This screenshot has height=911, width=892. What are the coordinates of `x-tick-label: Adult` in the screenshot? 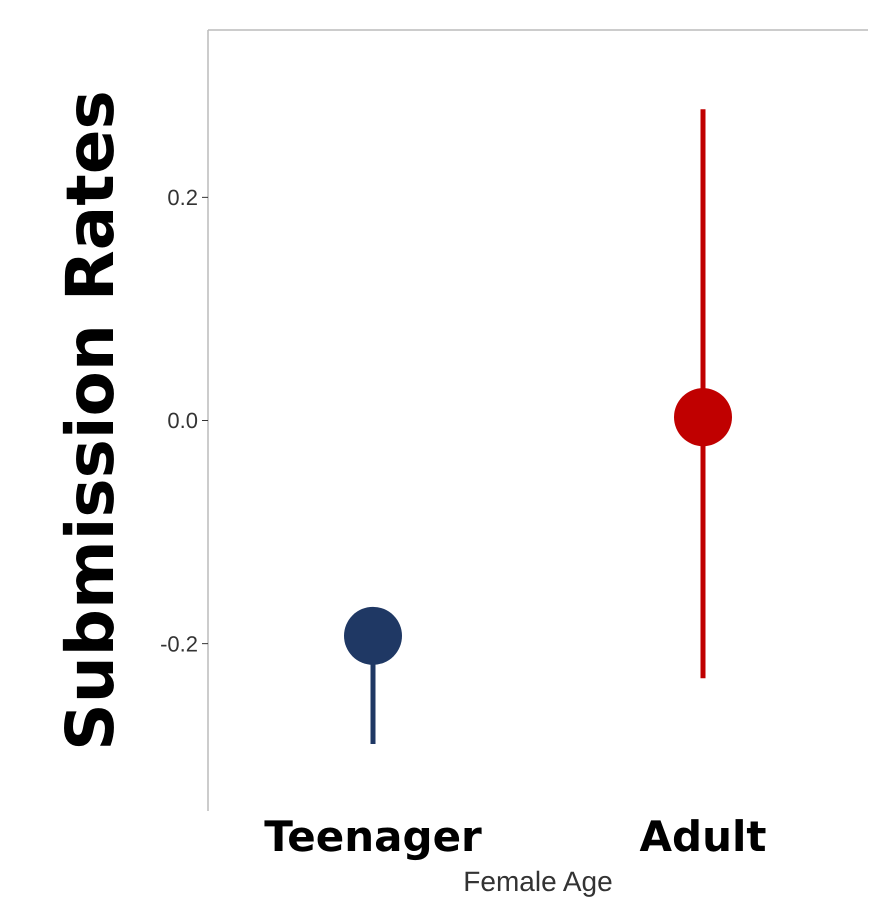 It's located at (703, 836).